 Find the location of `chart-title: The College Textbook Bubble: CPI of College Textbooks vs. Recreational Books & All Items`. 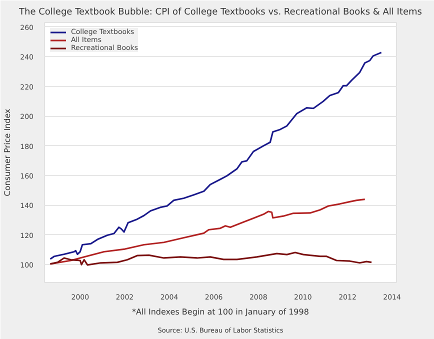

chart-title: The College Textbook Bubble: CPI of College Textbooks vs. Recreational Books & All Items is located at coordinates (220, 13).